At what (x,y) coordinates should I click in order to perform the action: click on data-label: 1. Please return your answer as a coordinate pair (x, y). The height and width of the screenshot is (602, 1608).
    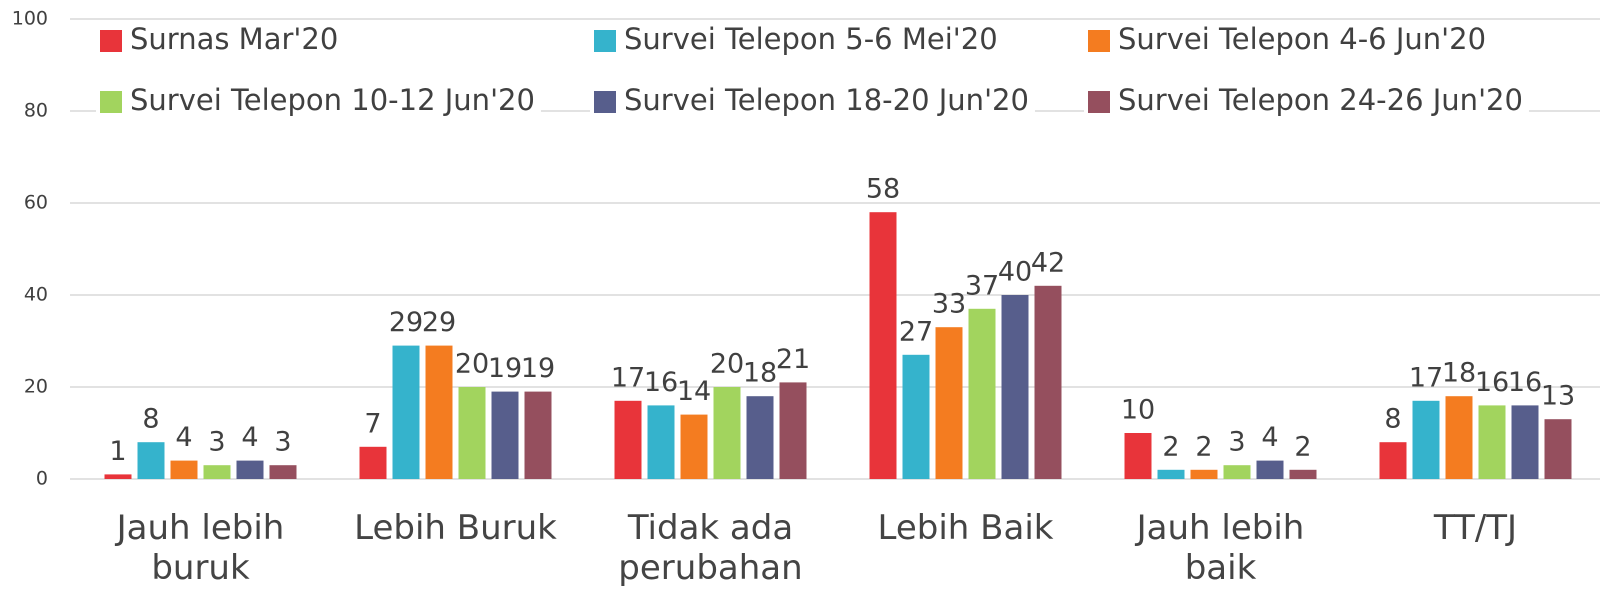
    Looking at the image, I should click on (117, 451).